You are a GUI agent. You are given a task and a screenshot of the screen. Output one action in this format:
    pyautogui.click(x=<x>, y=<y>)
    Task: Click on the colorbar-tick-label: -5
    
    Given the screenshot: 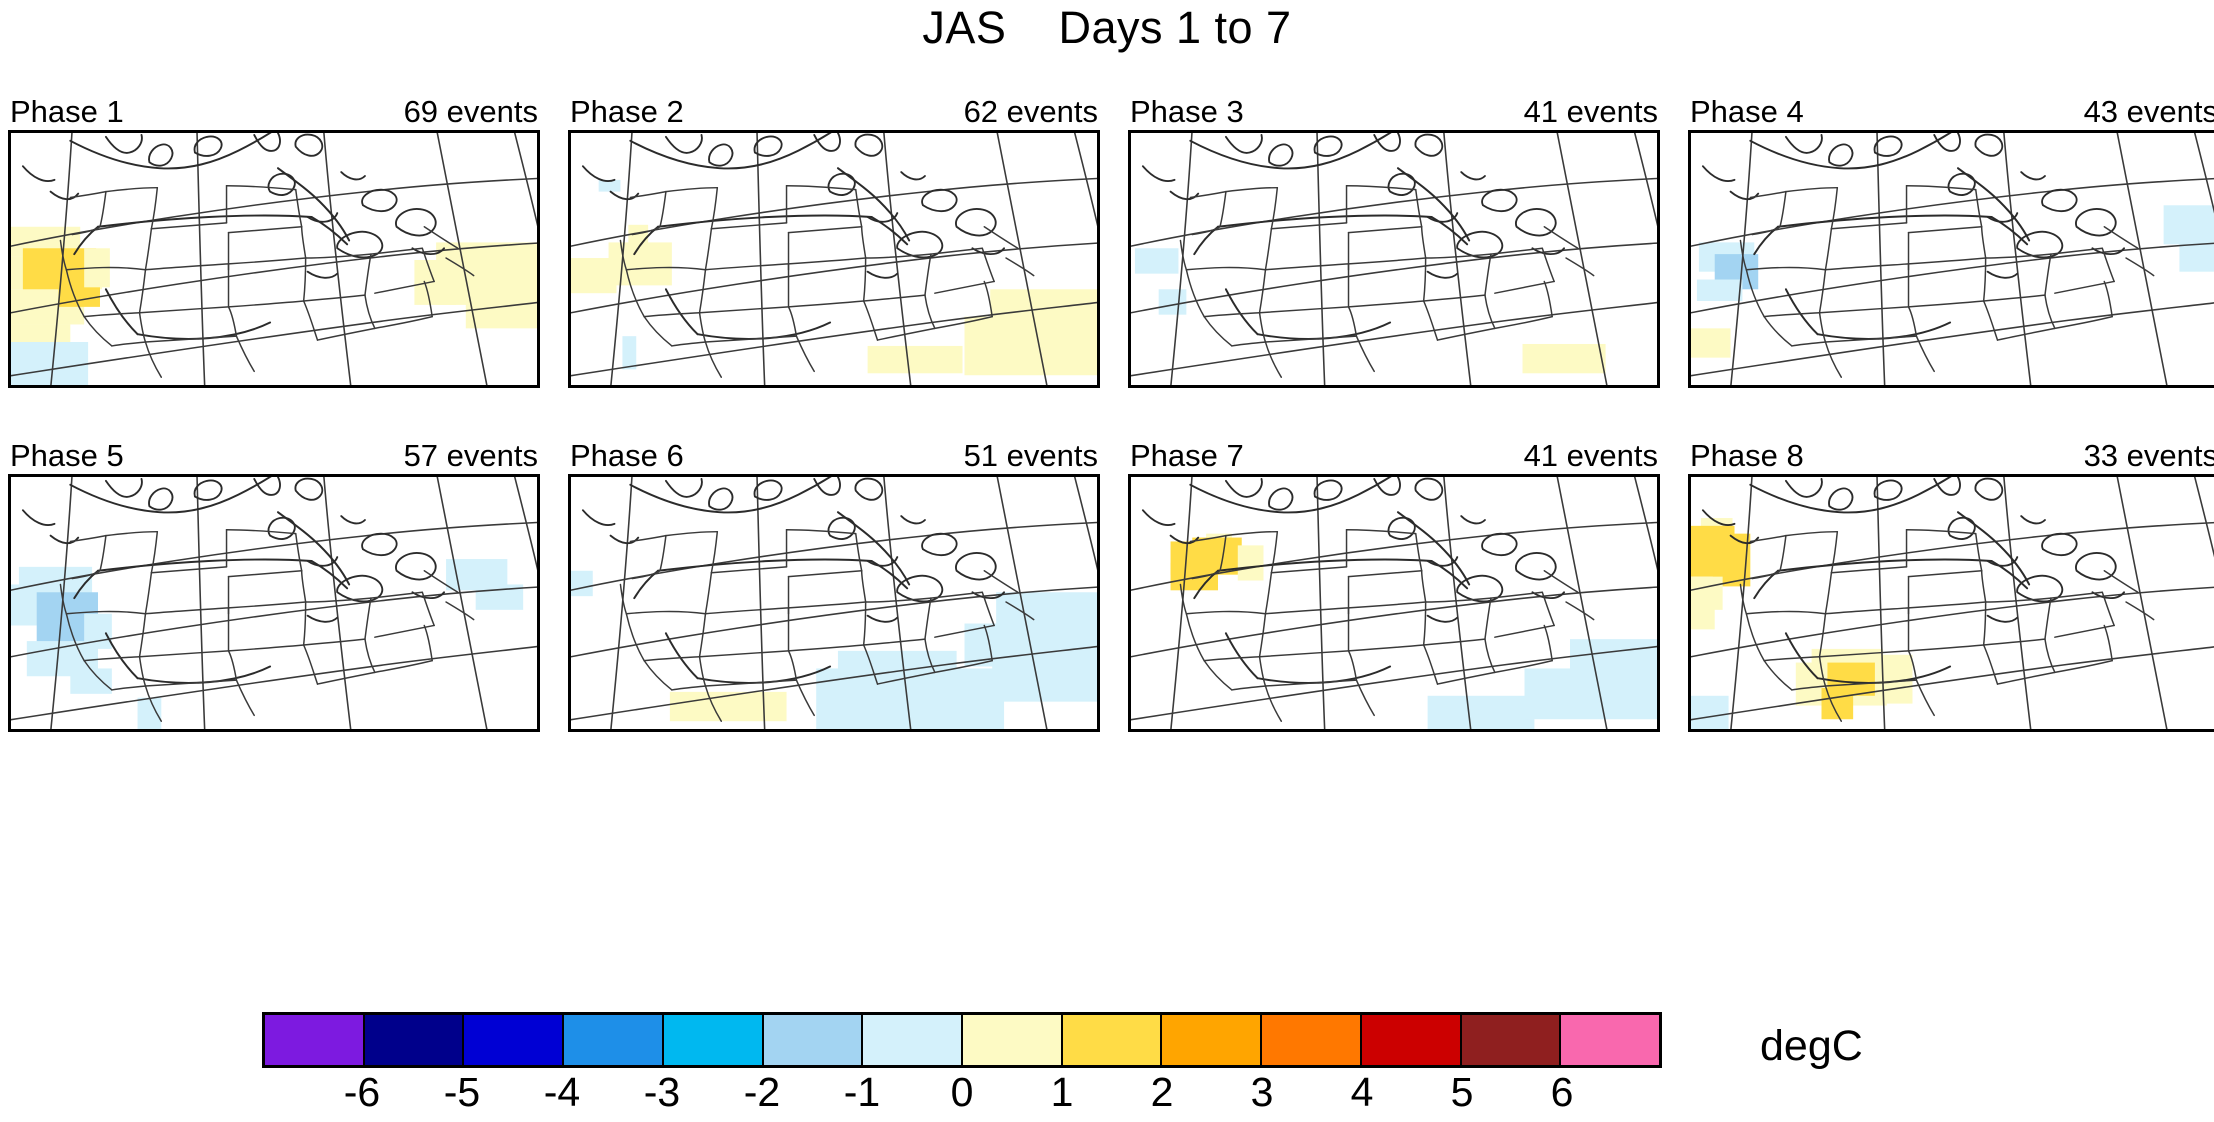 What is the action you would take?
    pyautogui.click(x=462, y=1092)
    